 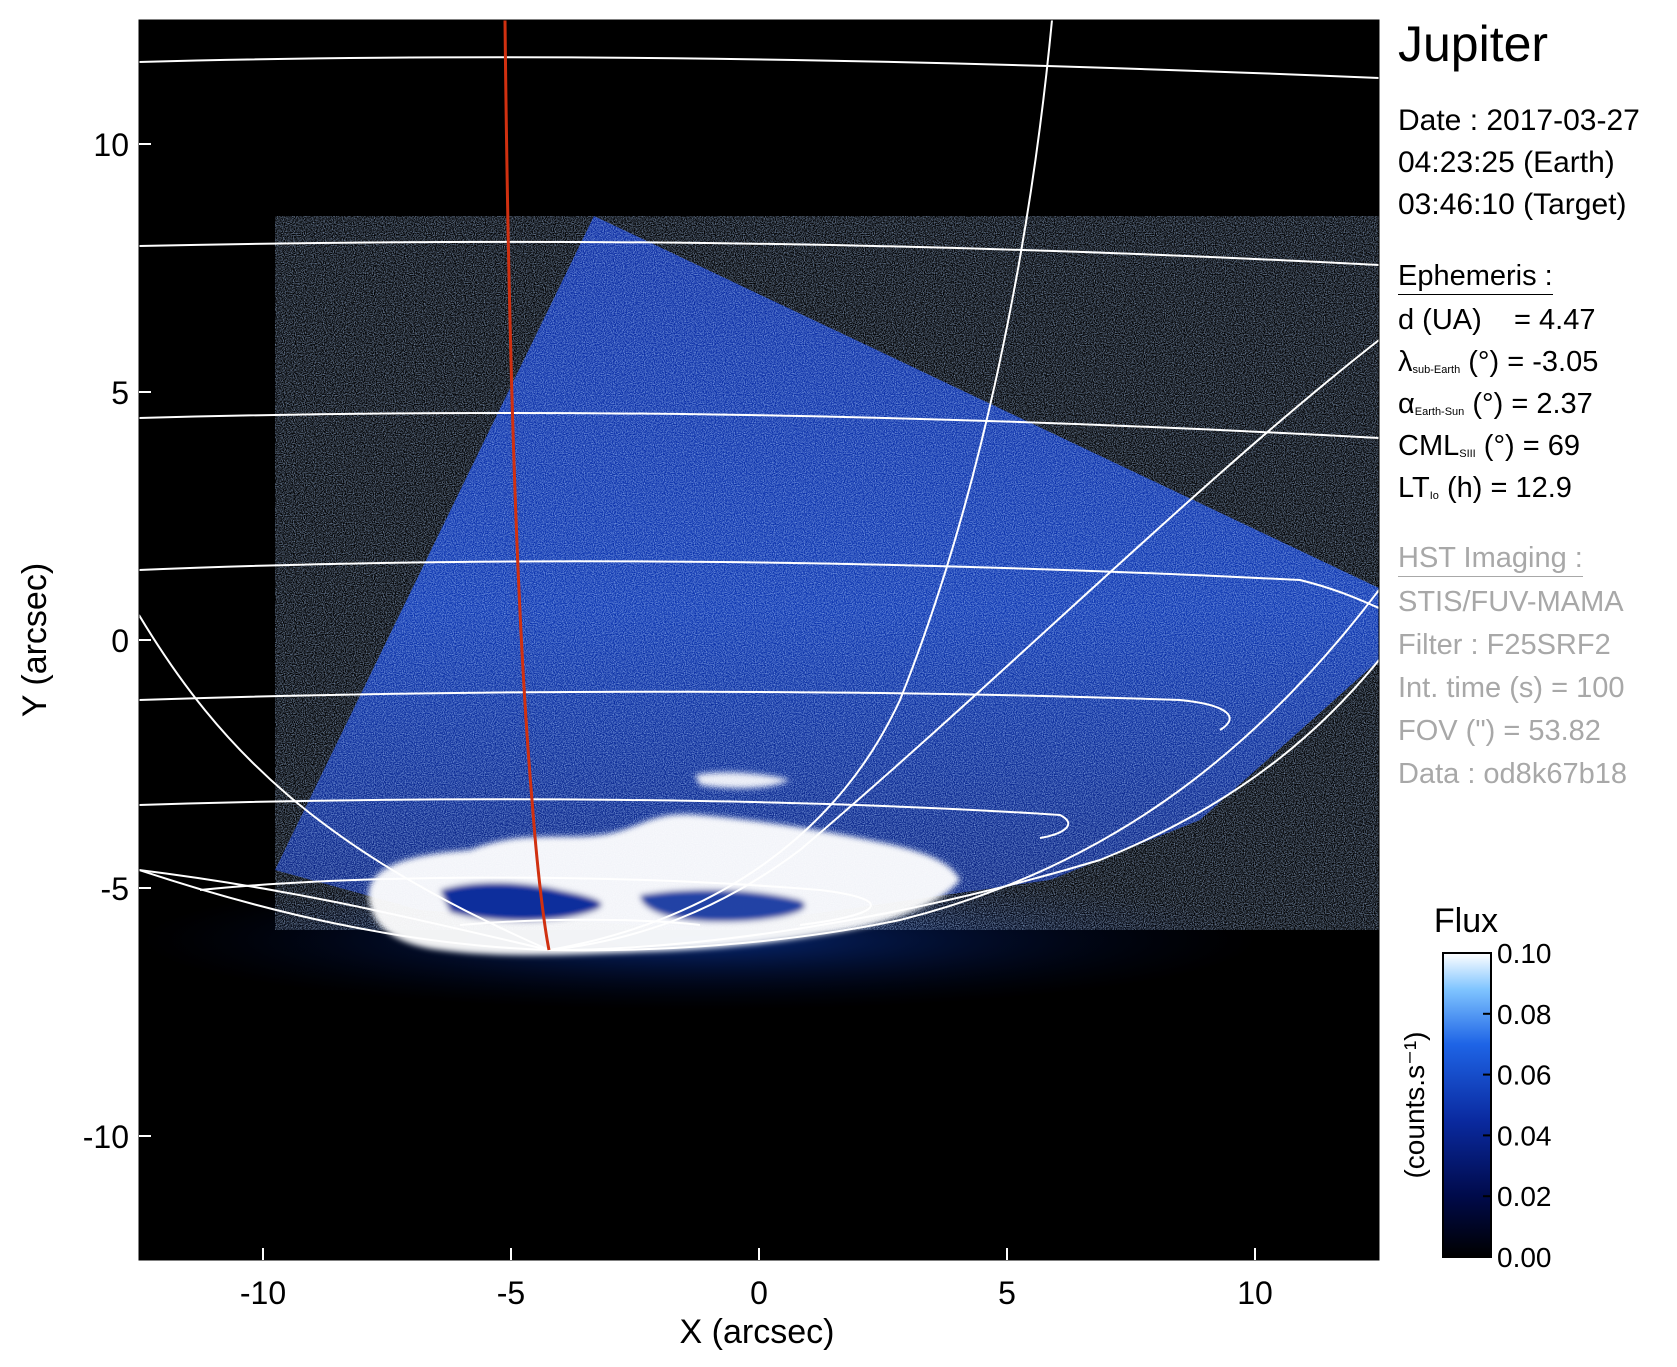 What do you see at coordinates (1517, 1105) in the screenshot?
I see `colorbar-ticks: 0.10 0.08 0.06 0.04 0.02 0.00` at bounding box center [1517, 1105].